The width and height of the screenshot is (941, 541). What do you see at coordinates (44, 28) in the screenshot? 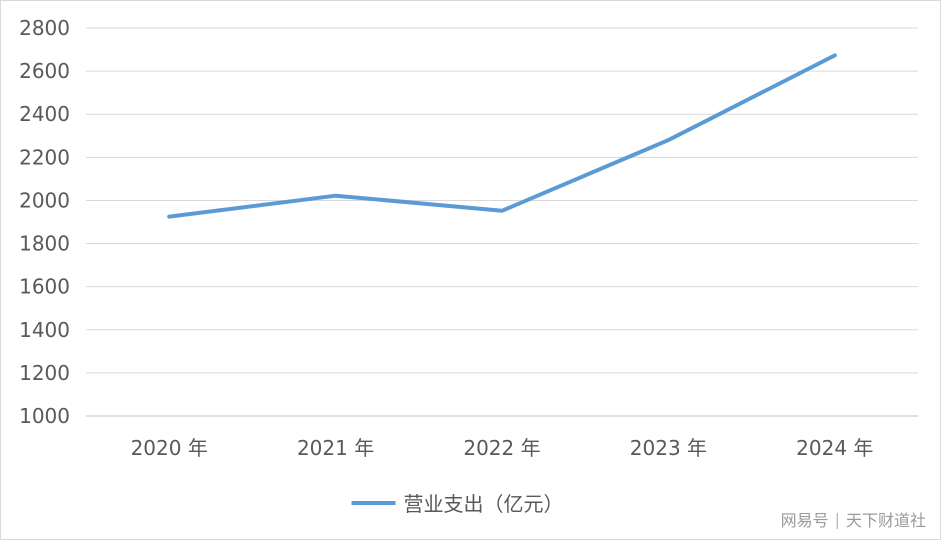
I see `y-tick-label: 2800` at bounding box center [44, 28].